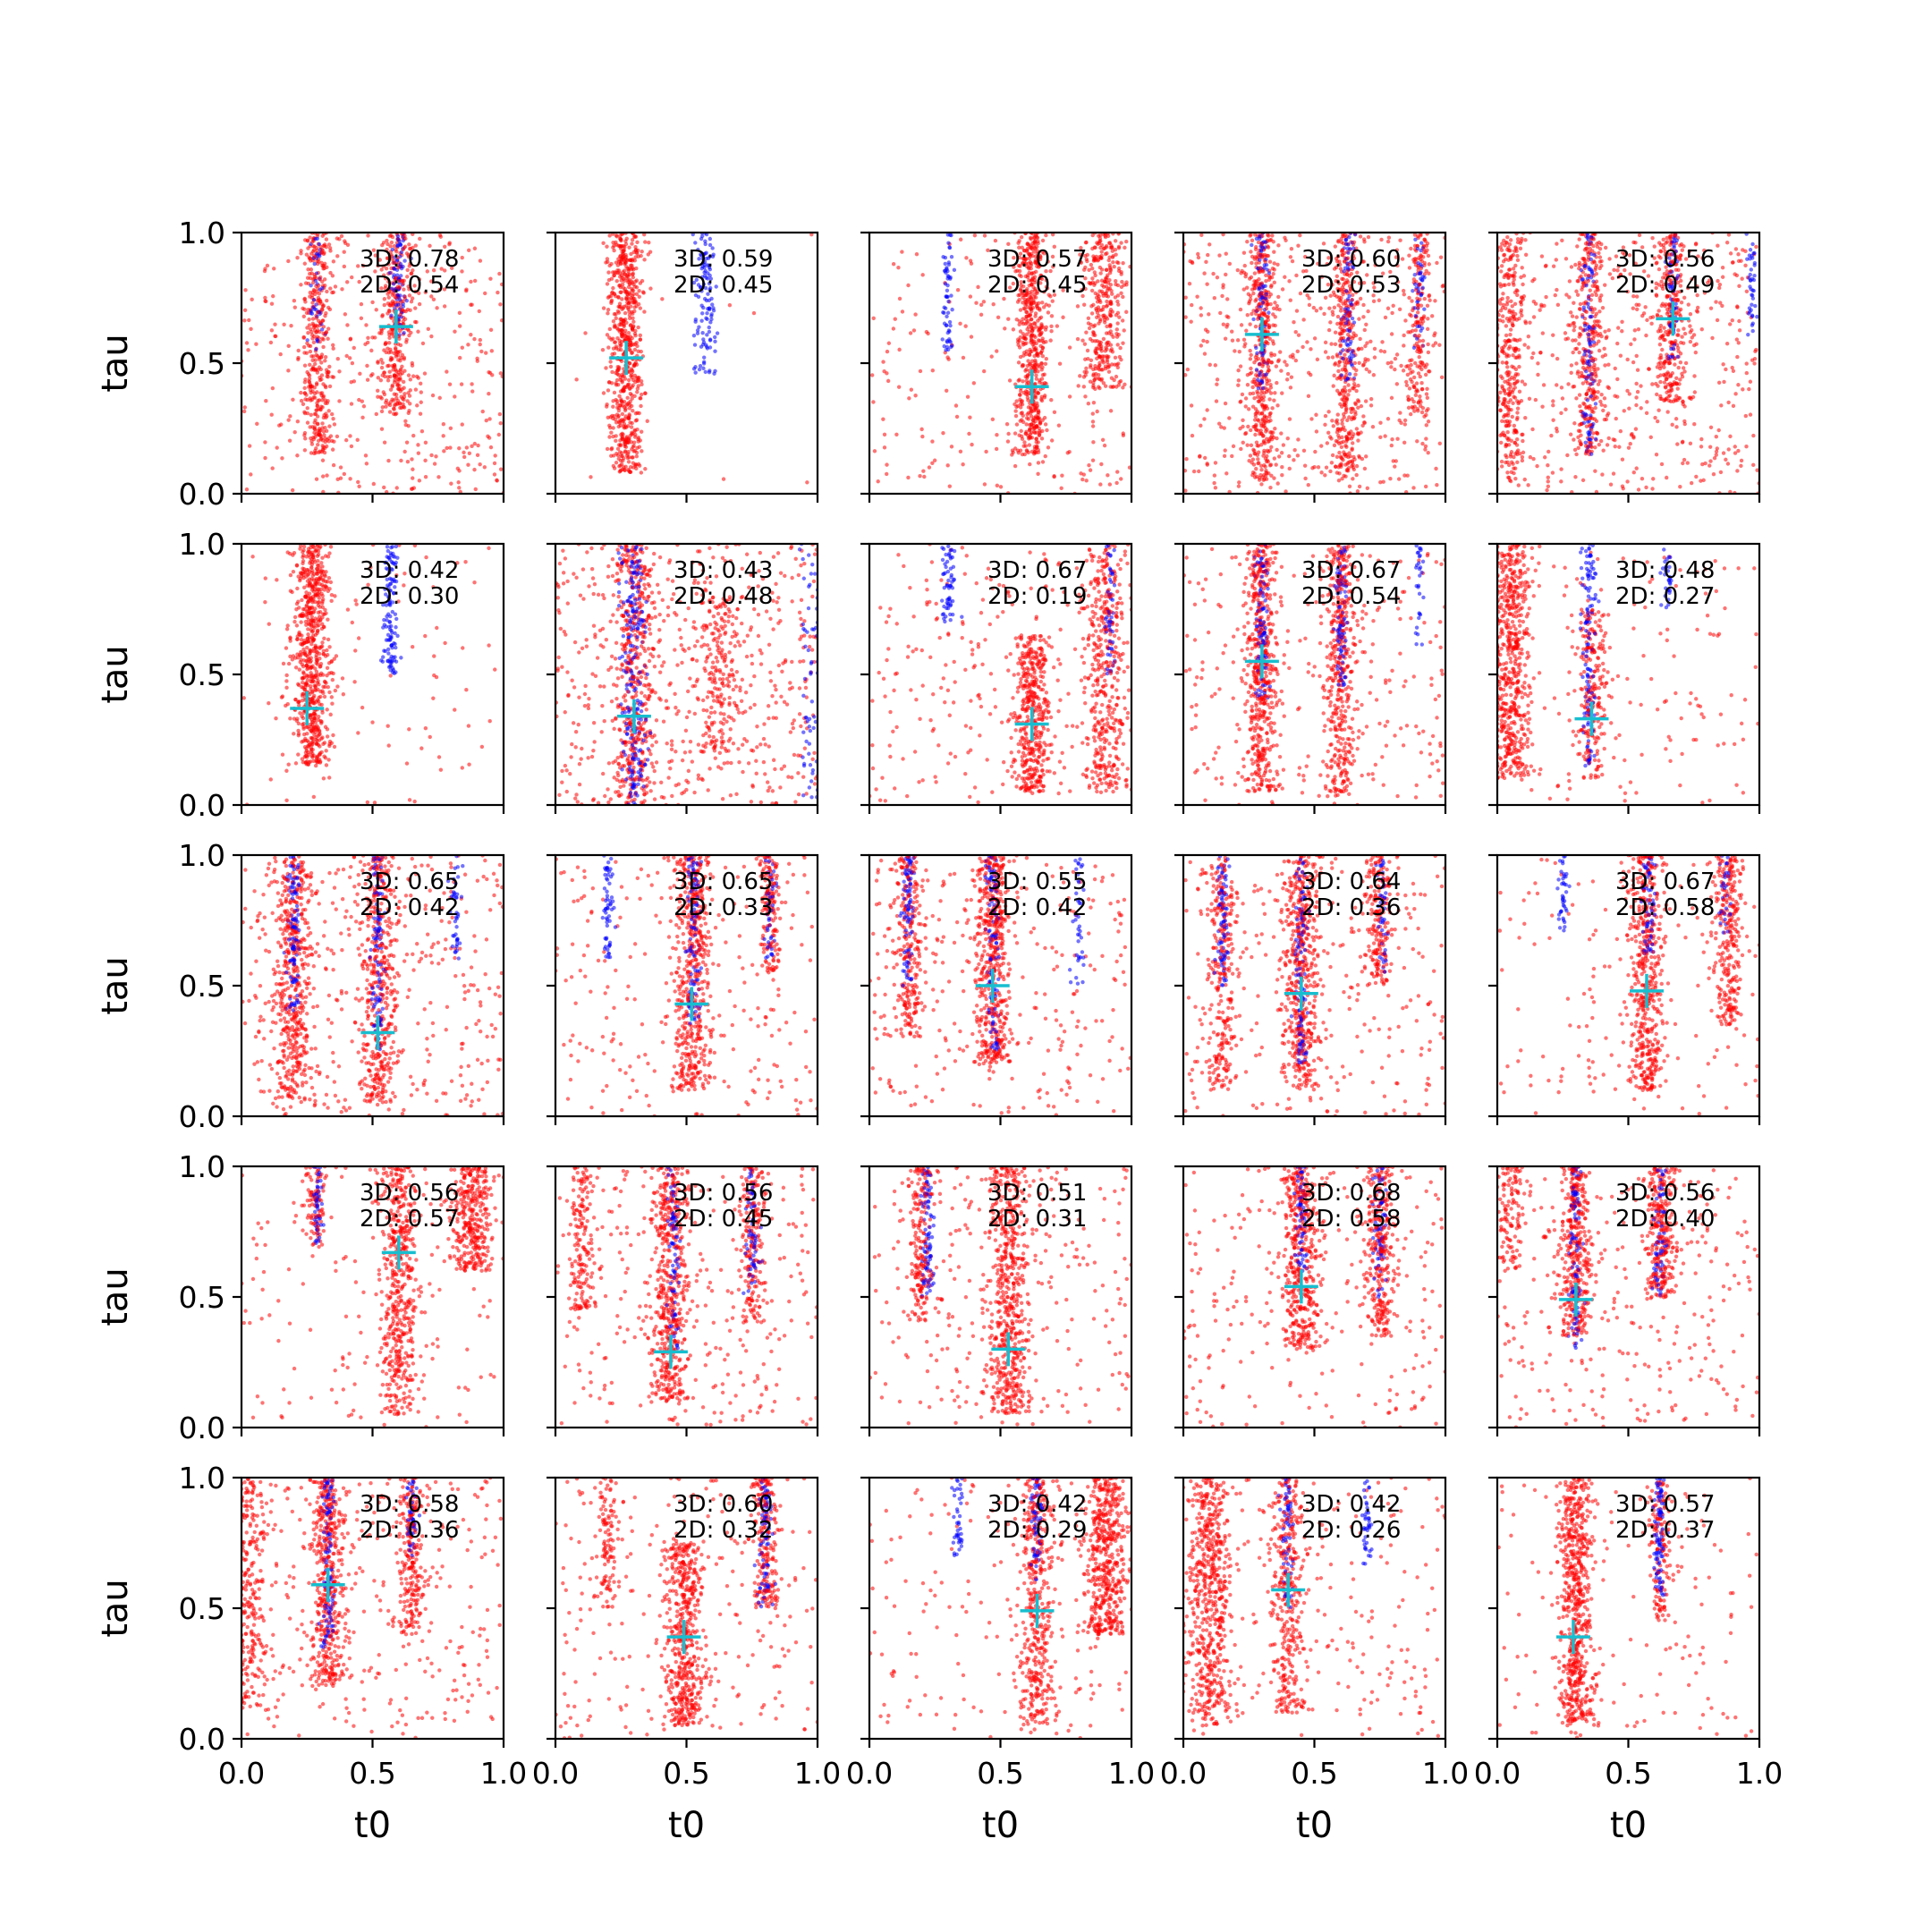 Image resolution: width=1932 pixels, height=1932 pixels. What do you see at coordinates (1031, 386) in the screenshot?
I see `estimate-marker` at bounding box center [1031, 386].